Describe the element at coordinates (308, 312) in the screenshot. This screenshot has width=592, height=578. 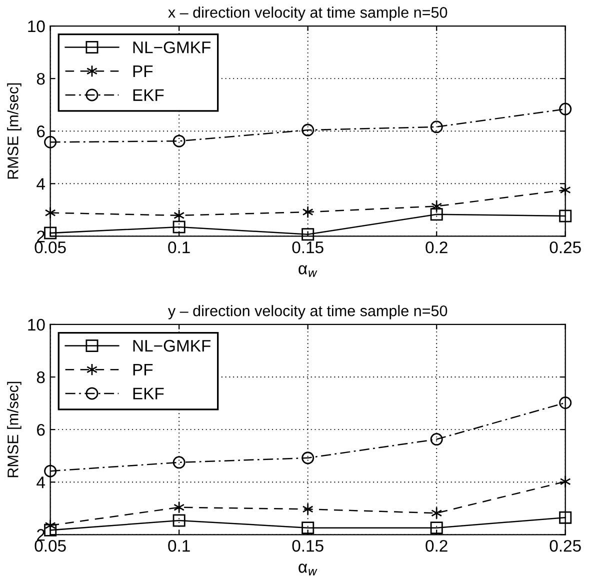
I see `chart-title: y – direction velocity at time sample n=50` at that location.